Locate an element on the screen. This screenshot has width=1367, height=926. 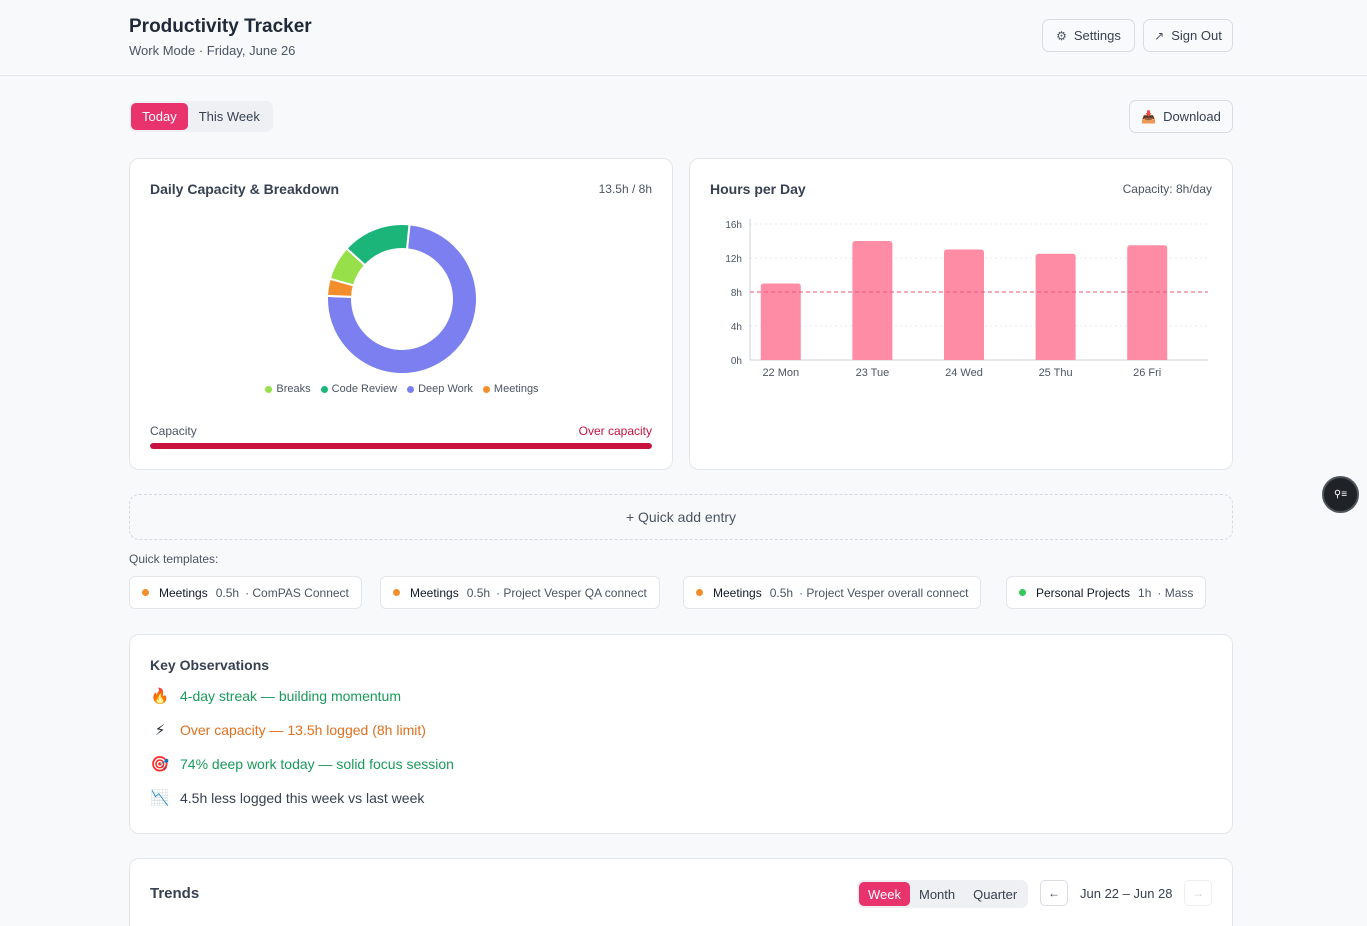
app-subtitle: Work Mode · Friday, June 26 is located at coordinates (212, 50).